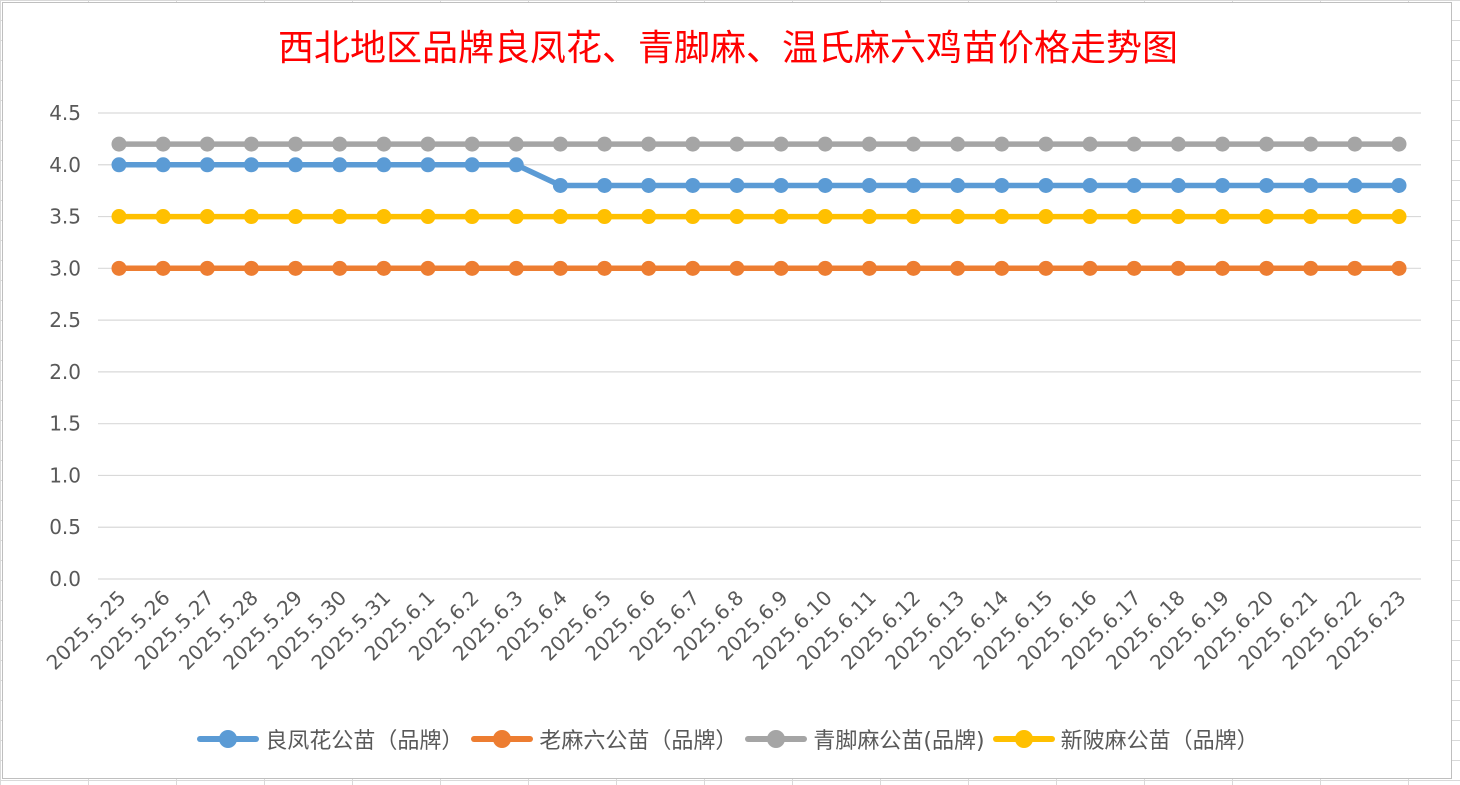 The image size is (1460, 785). I want to click on y-tick-label: 1.0, so click(65, 475).